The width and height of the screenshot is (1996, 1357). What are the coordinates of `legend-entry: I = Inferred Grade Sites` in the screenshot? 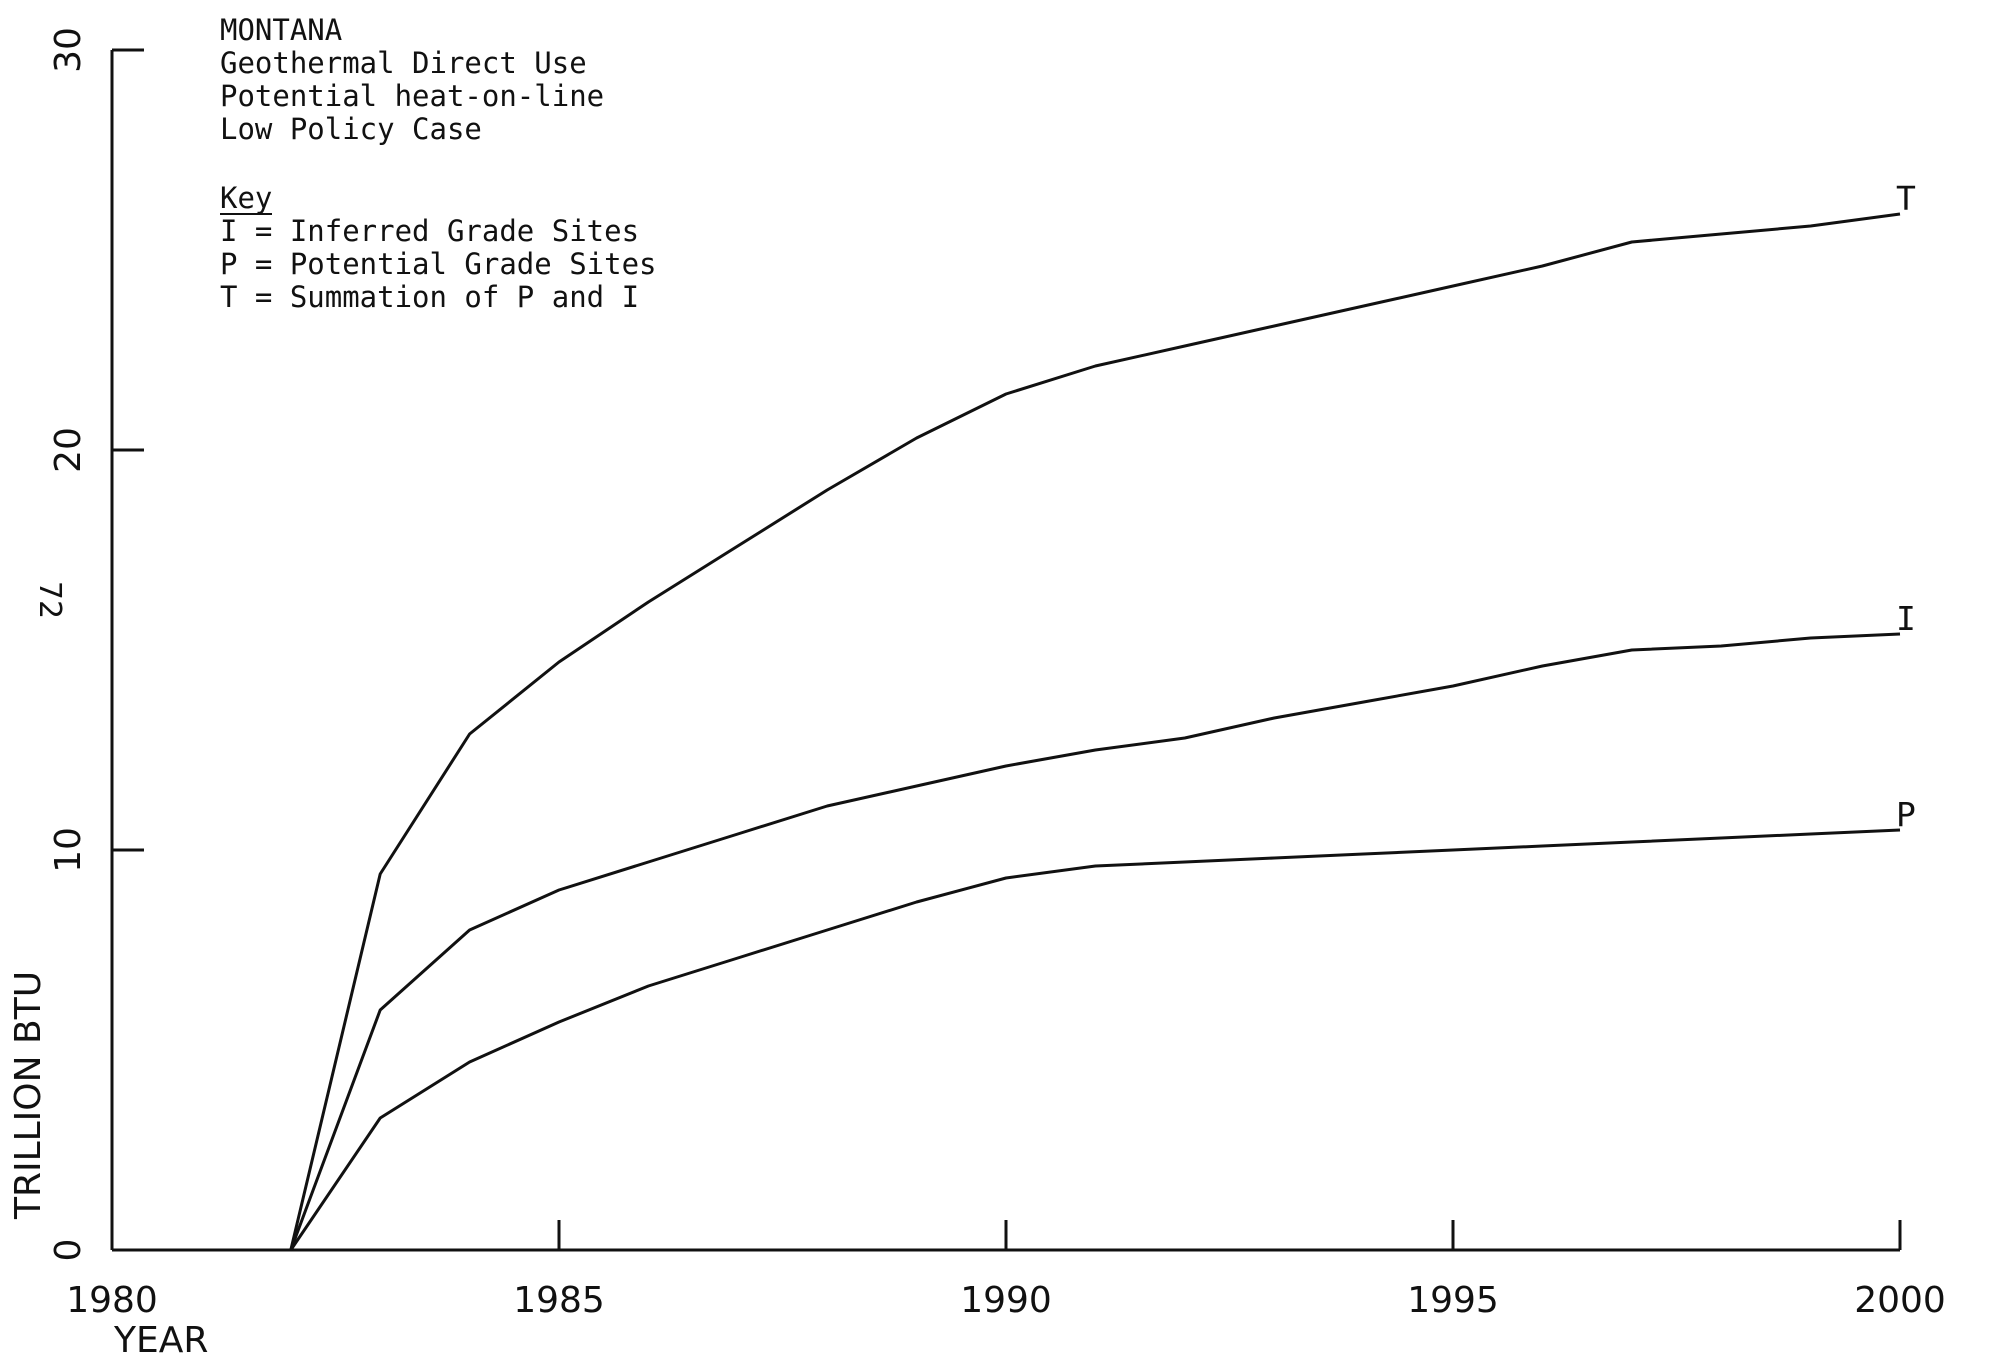 It's located at (429, 231).